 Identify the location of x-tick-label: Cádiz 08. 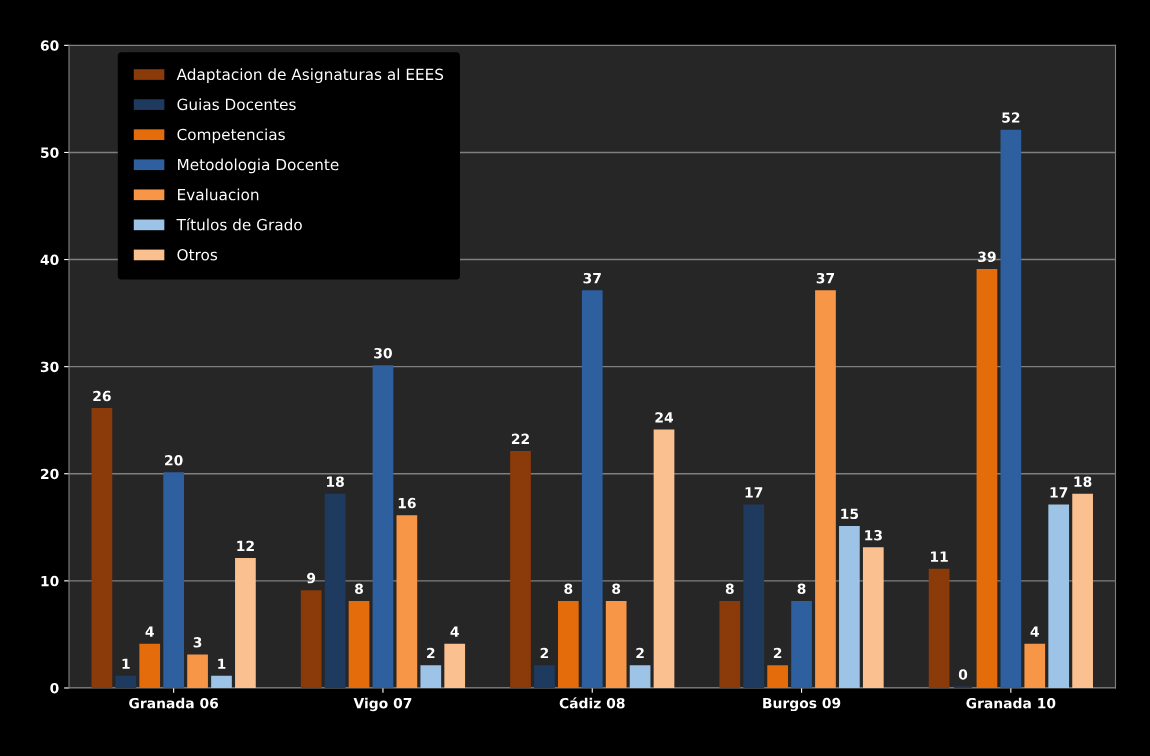
(592, 703).